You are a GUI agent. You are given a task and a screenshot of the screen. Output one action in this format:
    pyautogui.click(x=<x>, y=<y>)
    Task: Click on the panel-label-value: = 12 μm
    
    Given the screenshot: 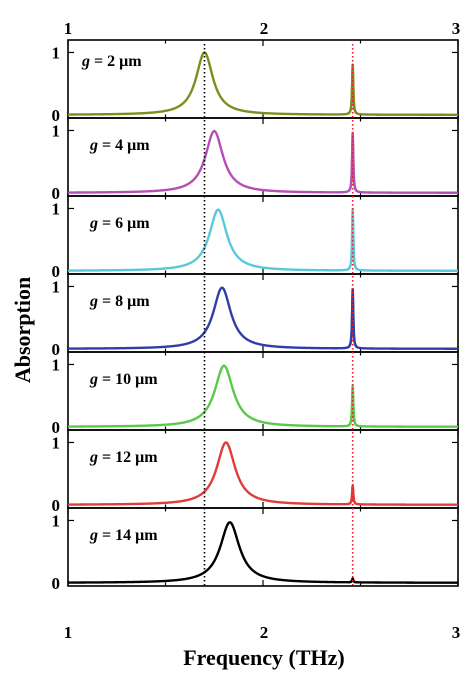 What is the action you would take?
    pyautogui.click(x=128, y=457)
    